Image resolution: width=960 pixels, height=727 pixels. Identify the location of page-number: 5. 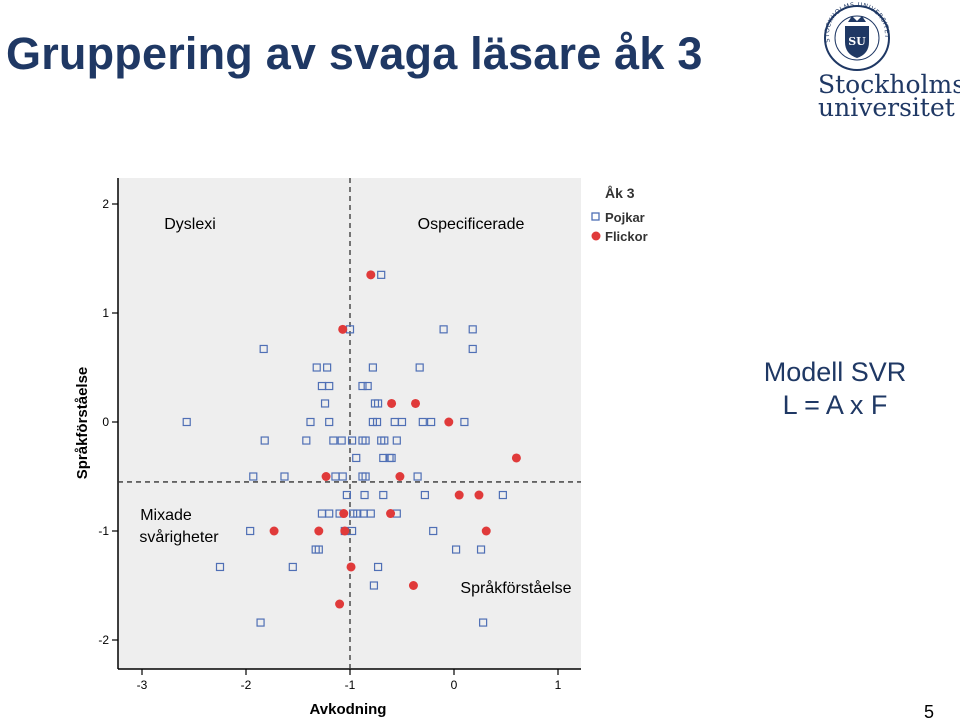
(929, 712).